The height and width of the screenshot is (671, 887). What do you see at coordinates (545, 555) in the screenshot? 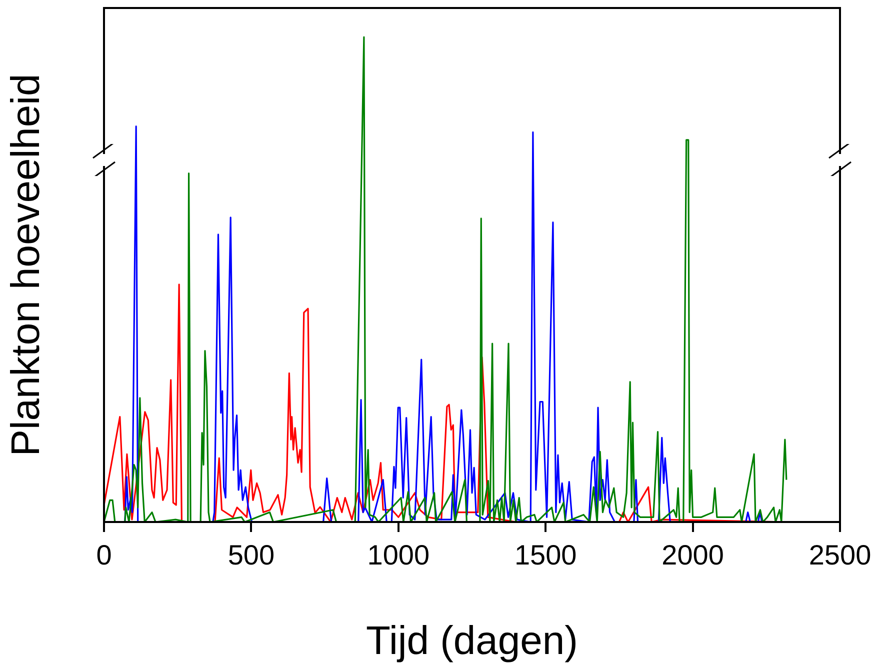
I see `x-tick-label: 1500` at bounding box center [545, 555].